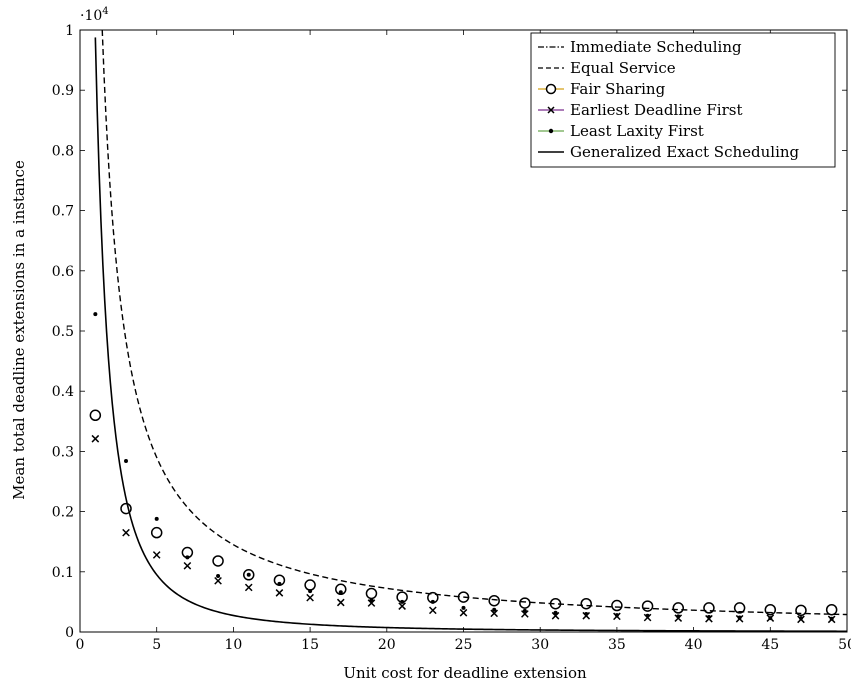 The image size is (851, 683). What do you see at coordinates (105, 11) in the screenshot?
I see `y-axis-multiplier-exponent: 4` at bounding box center [105, 11].